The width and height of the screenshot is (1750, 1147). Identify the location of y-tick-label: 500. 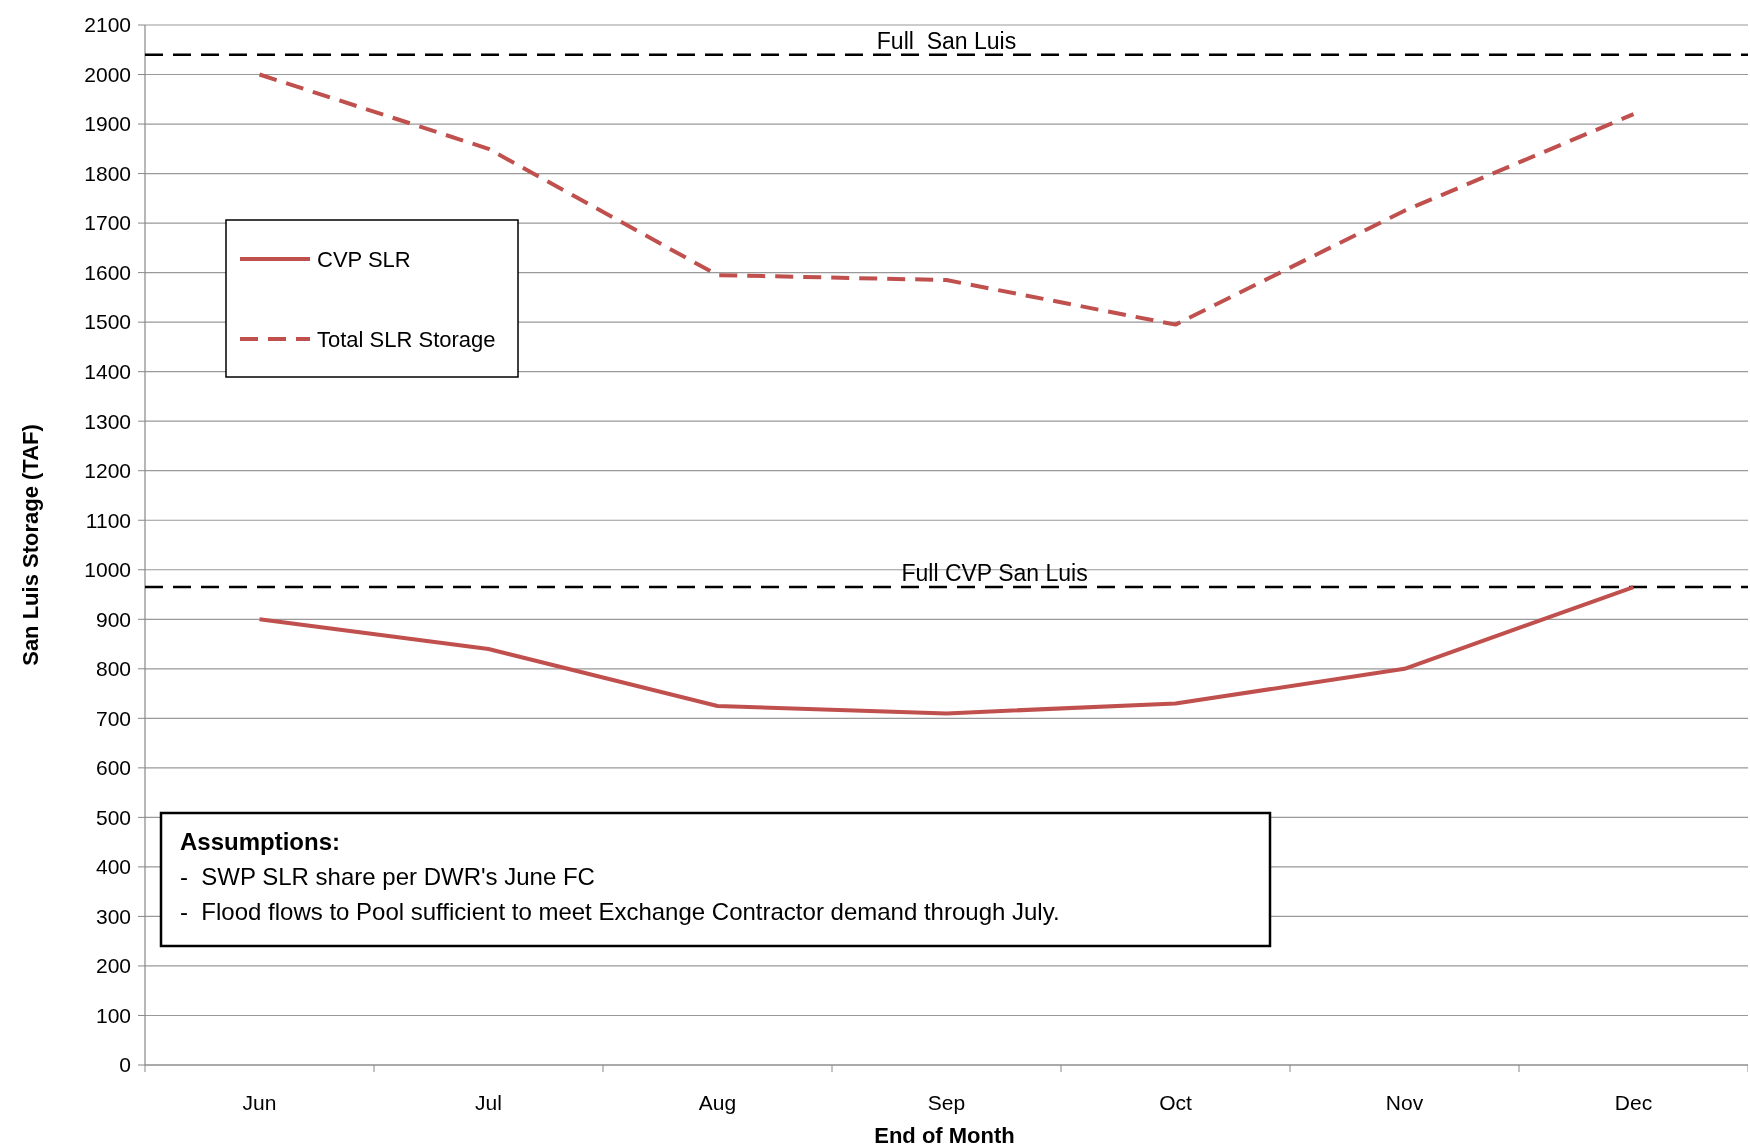
(113, 817).